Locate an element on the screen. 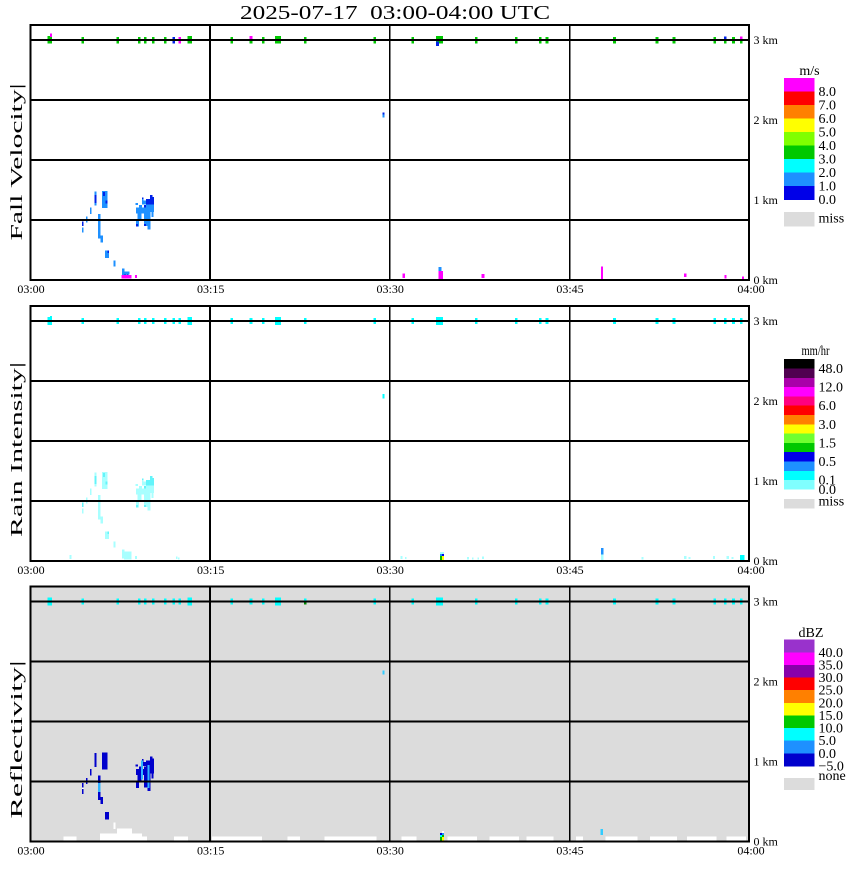 This screenshot has width=850, height=873. svg-text: 30.0 is located at coordinates (831, 678).